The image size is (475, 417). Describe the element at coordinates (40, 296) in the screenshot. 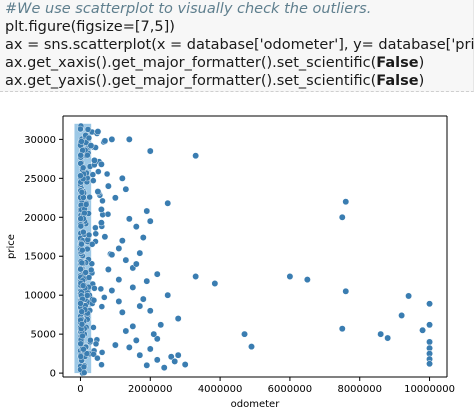

I see `y-tick-label: 10000` at that location.